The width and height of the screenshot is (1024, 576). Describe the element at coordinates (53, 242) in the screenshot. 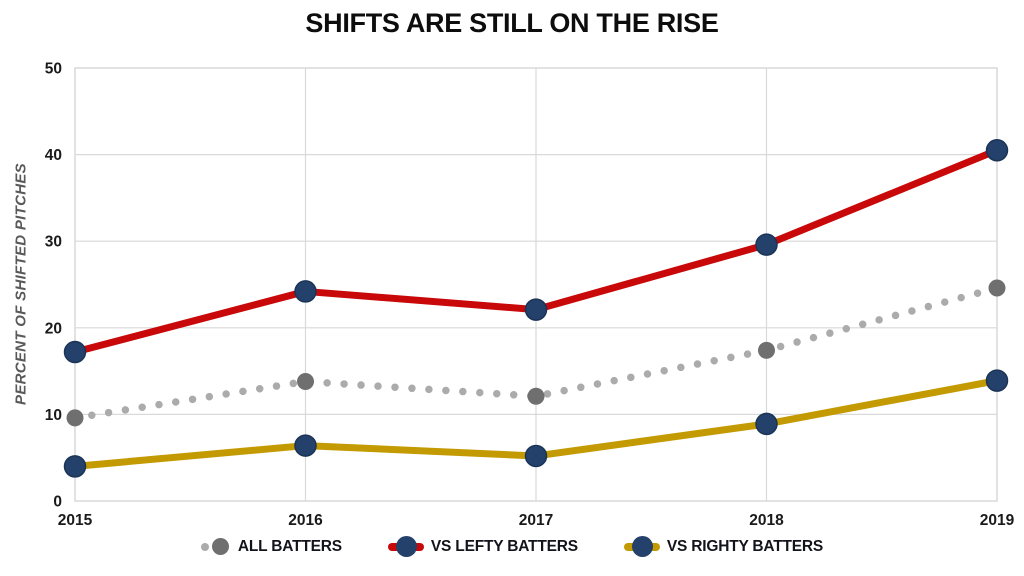

I see `y-tick-label-30: 30` at that location.